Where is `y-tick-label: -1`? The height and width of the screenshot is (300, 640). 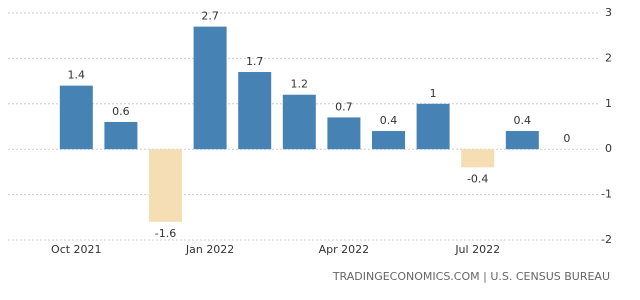
y-tick-label: -1 is located at coordinates (606, 194).